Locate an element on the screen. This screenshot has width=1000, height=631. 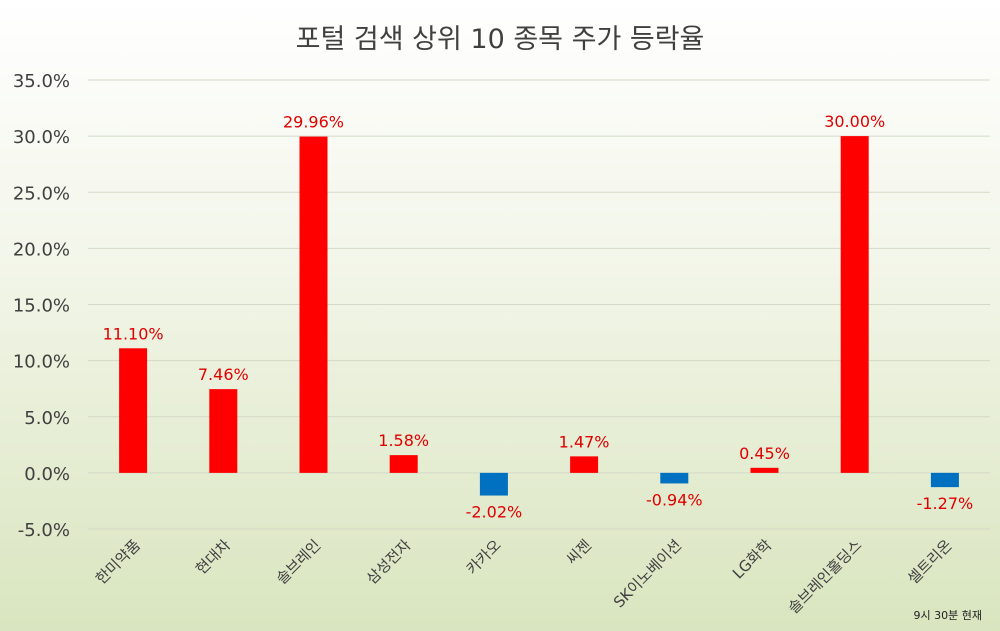
chart-title: 포털 검색 상위 10 종목 주가 등락율 is located at coordinates (500, 39).